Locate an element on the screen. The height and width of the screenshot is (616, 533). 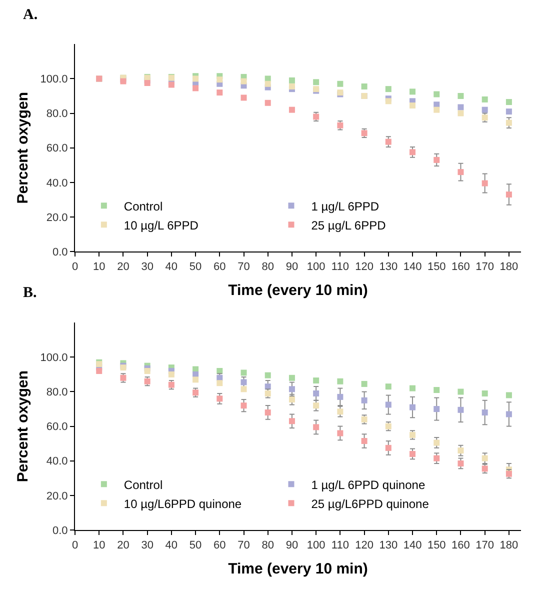
x-tick-label: 140 is located at coordinates (412, 545).